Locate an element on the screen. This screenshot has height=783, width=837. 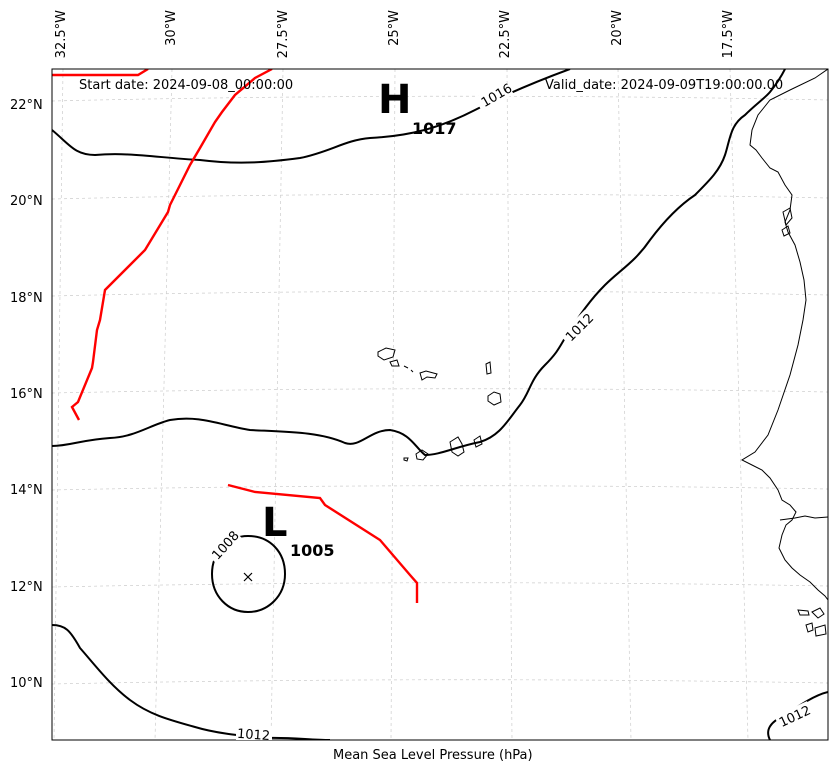
lon-label: 20°W is located at coordinates (617, 28).